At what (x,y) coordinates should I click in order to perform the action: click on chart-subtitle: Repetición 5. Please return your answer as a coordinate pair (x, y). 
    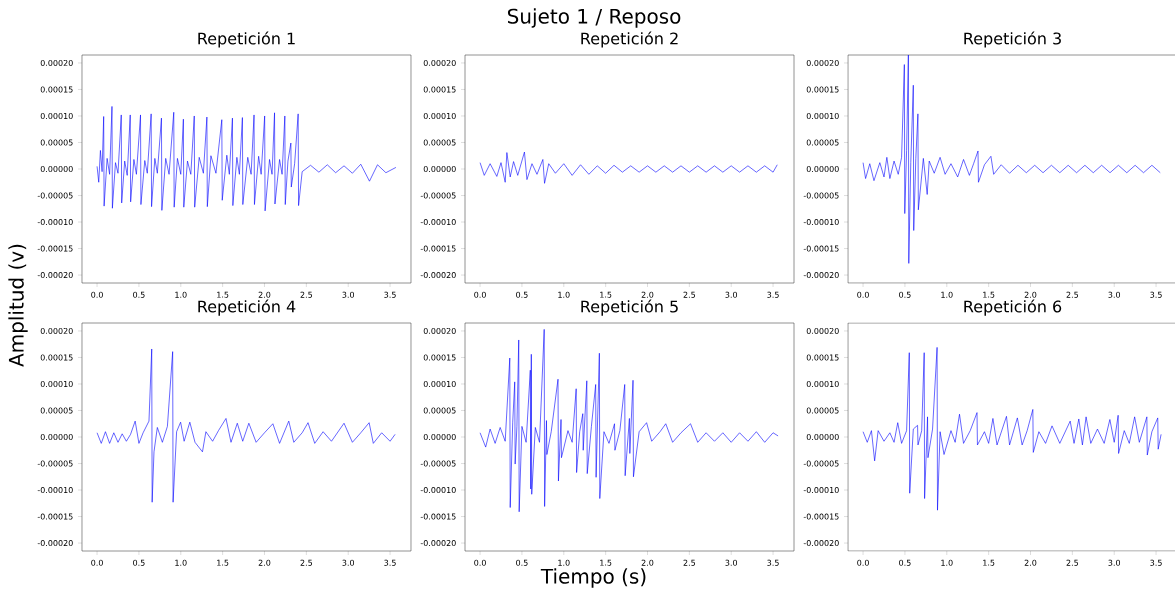
    Looking at the image, I should click on (629, 307).